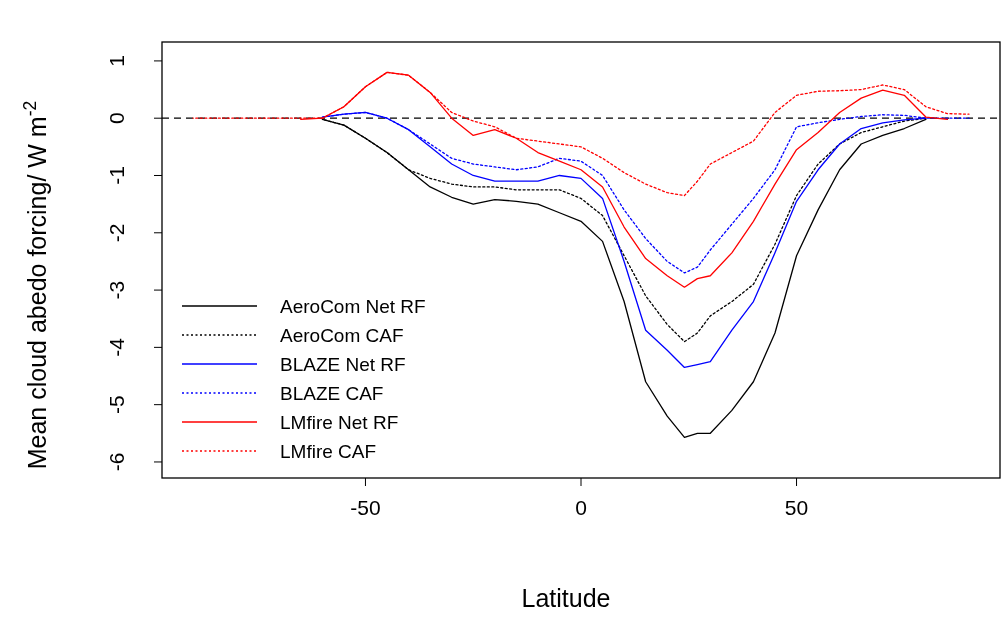 The image size is (1005, 617). Describe the element at coordinates (116, 347) in the screenshot. I see `y-tick-label: -4` at that location.